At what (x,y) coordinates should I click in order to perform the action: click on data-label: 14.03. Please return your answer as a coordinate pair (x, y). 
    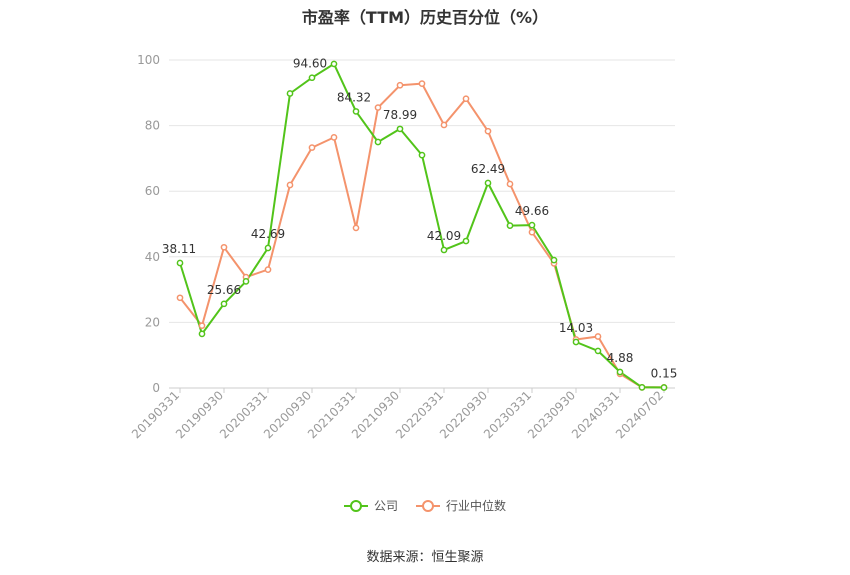
    Looking at the image, I should click on (576, 328).